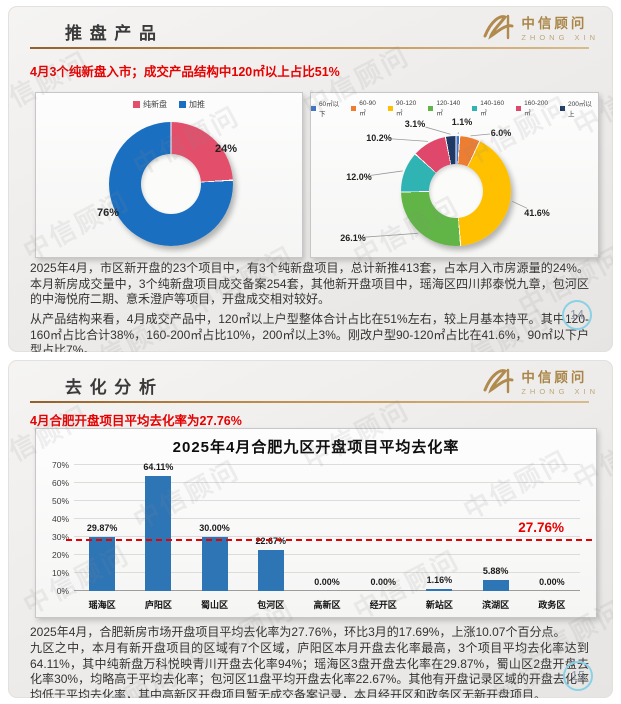 This screenshot has height=704, width=621. What do you see at coordinates (383, 605) in the screenshot?
I see `x-axis-category-label: 经开区` at bounding box center [383, 605].